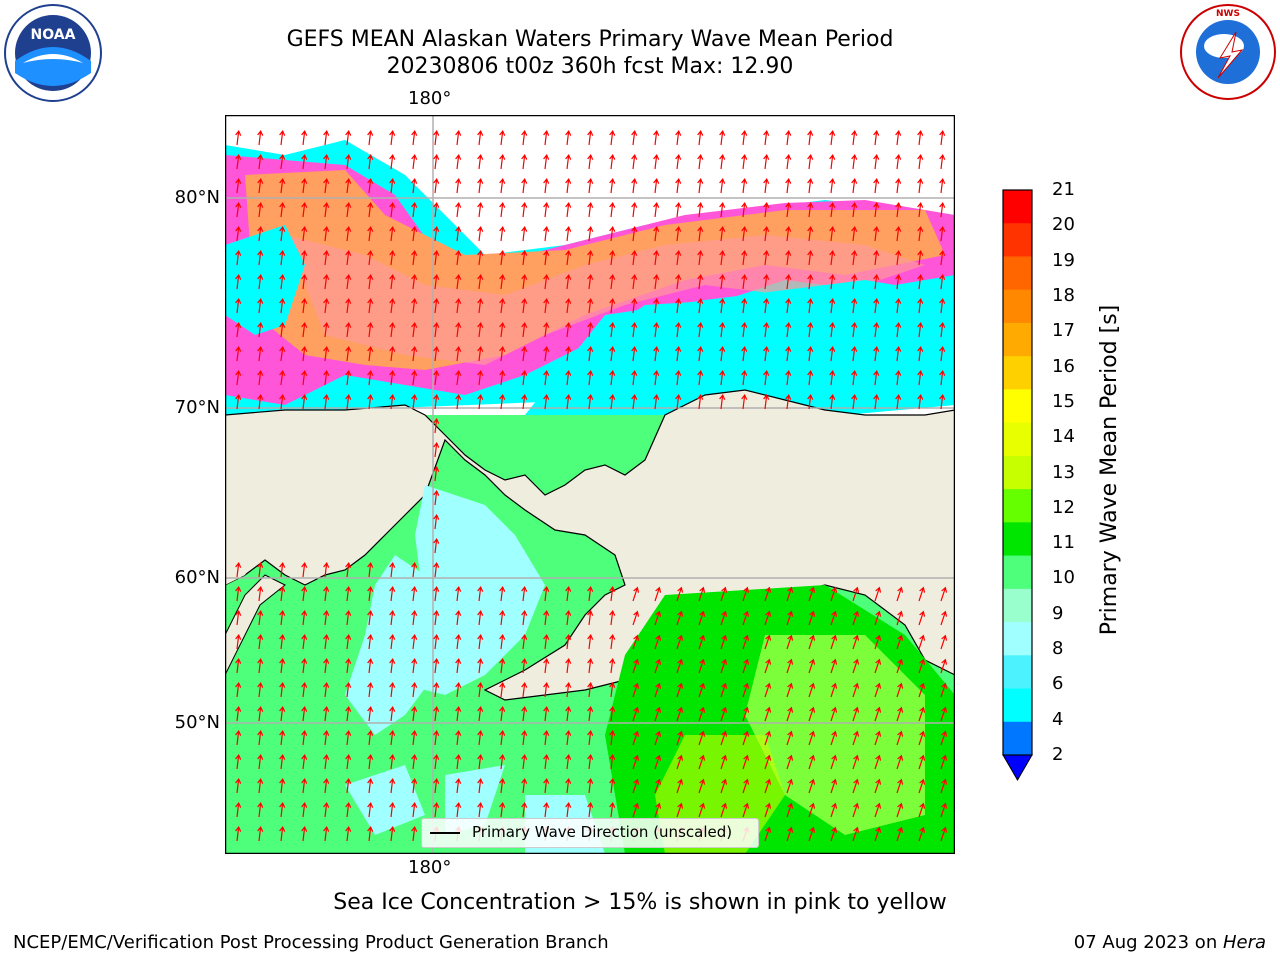 This screenshot has width=1280, height=960. I want to click on lat-label-80: 80°N, so click(197, 197).